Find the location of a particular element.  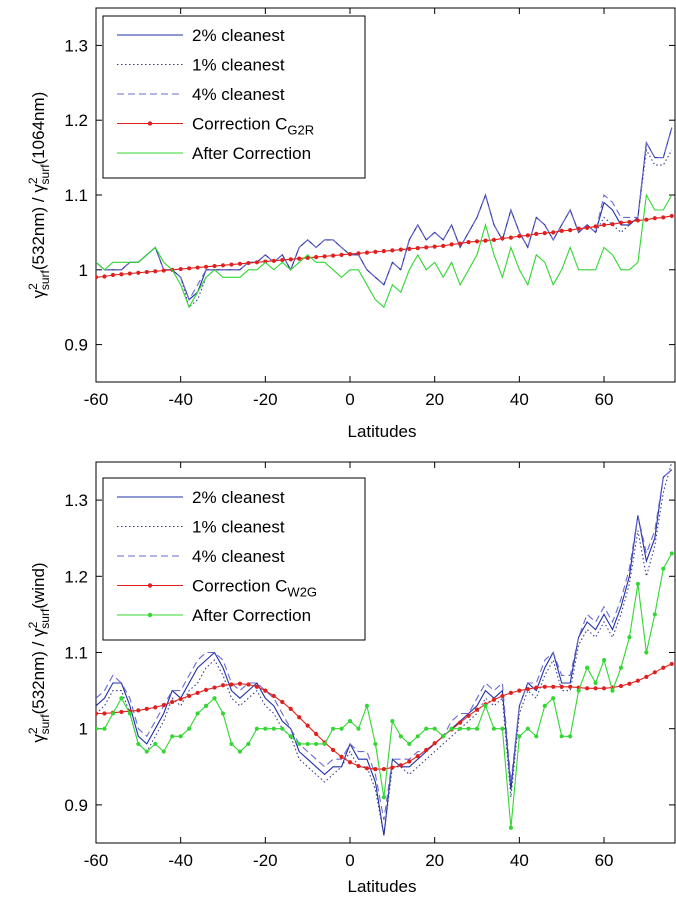

y-axis-label-part: γ is located at coordinates (38, 738).